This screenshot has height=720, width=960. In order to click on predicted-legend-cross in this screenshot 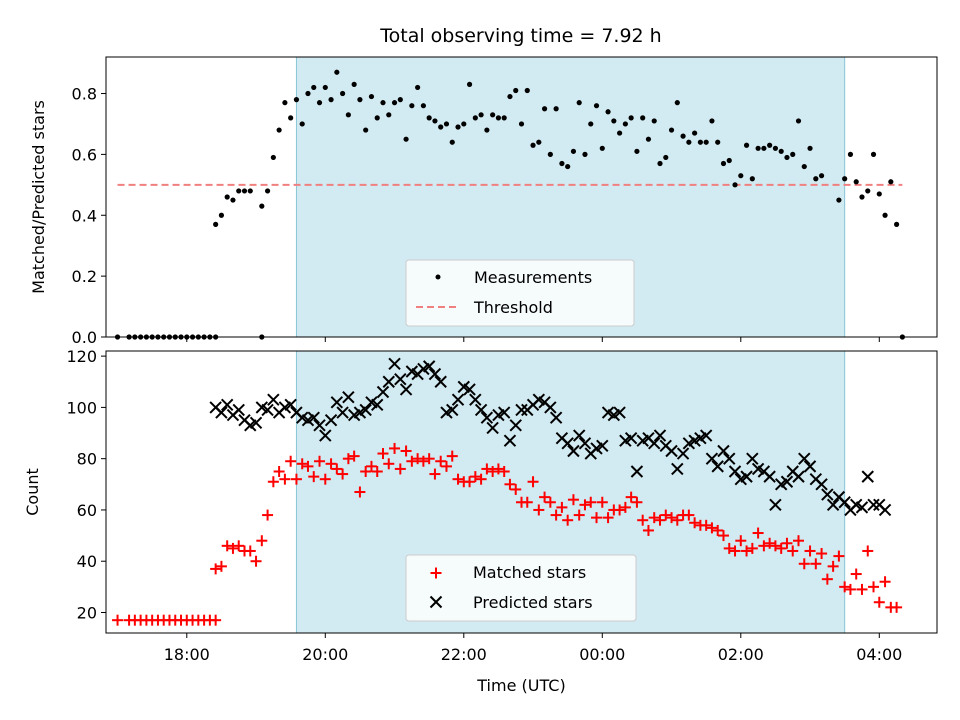, I will do `click(436, 602)`.